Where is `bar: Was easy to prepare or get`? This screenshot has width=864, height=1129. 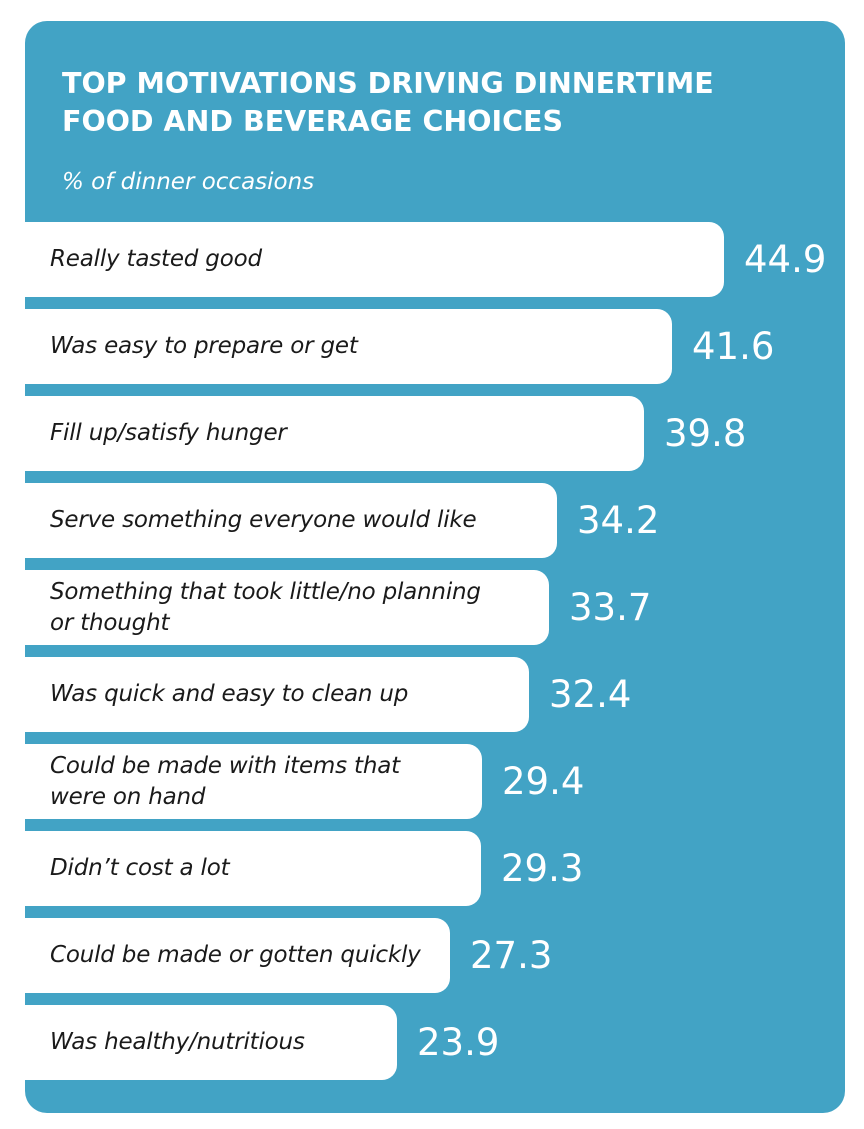
bar: Was easy to prepare or get is located at coordinates (348, 346).